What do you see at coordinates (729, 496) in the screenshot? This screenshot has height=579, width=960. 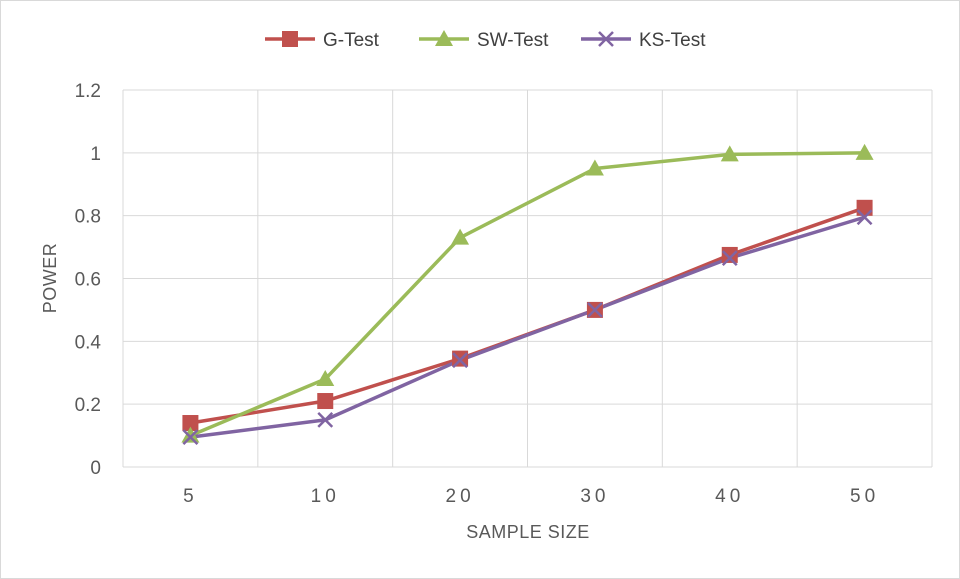 I see `x-tick-label: 40` at bounding box center [729, 496].